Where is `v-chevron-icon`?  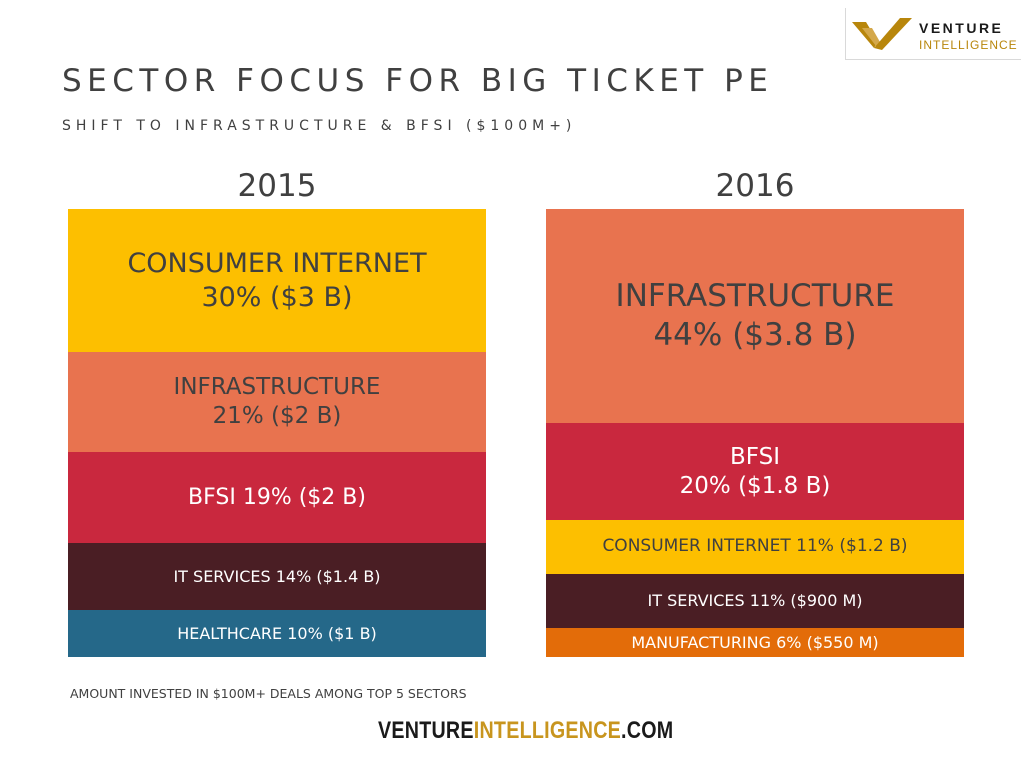
v-chevron-icon is located at coordinates (882, 34).